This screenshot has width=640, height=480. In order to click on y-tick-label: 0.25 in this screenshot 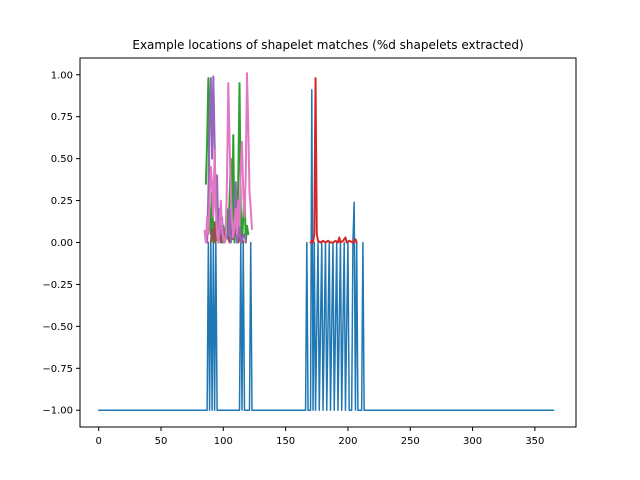, I will do `click(62, 201)`.